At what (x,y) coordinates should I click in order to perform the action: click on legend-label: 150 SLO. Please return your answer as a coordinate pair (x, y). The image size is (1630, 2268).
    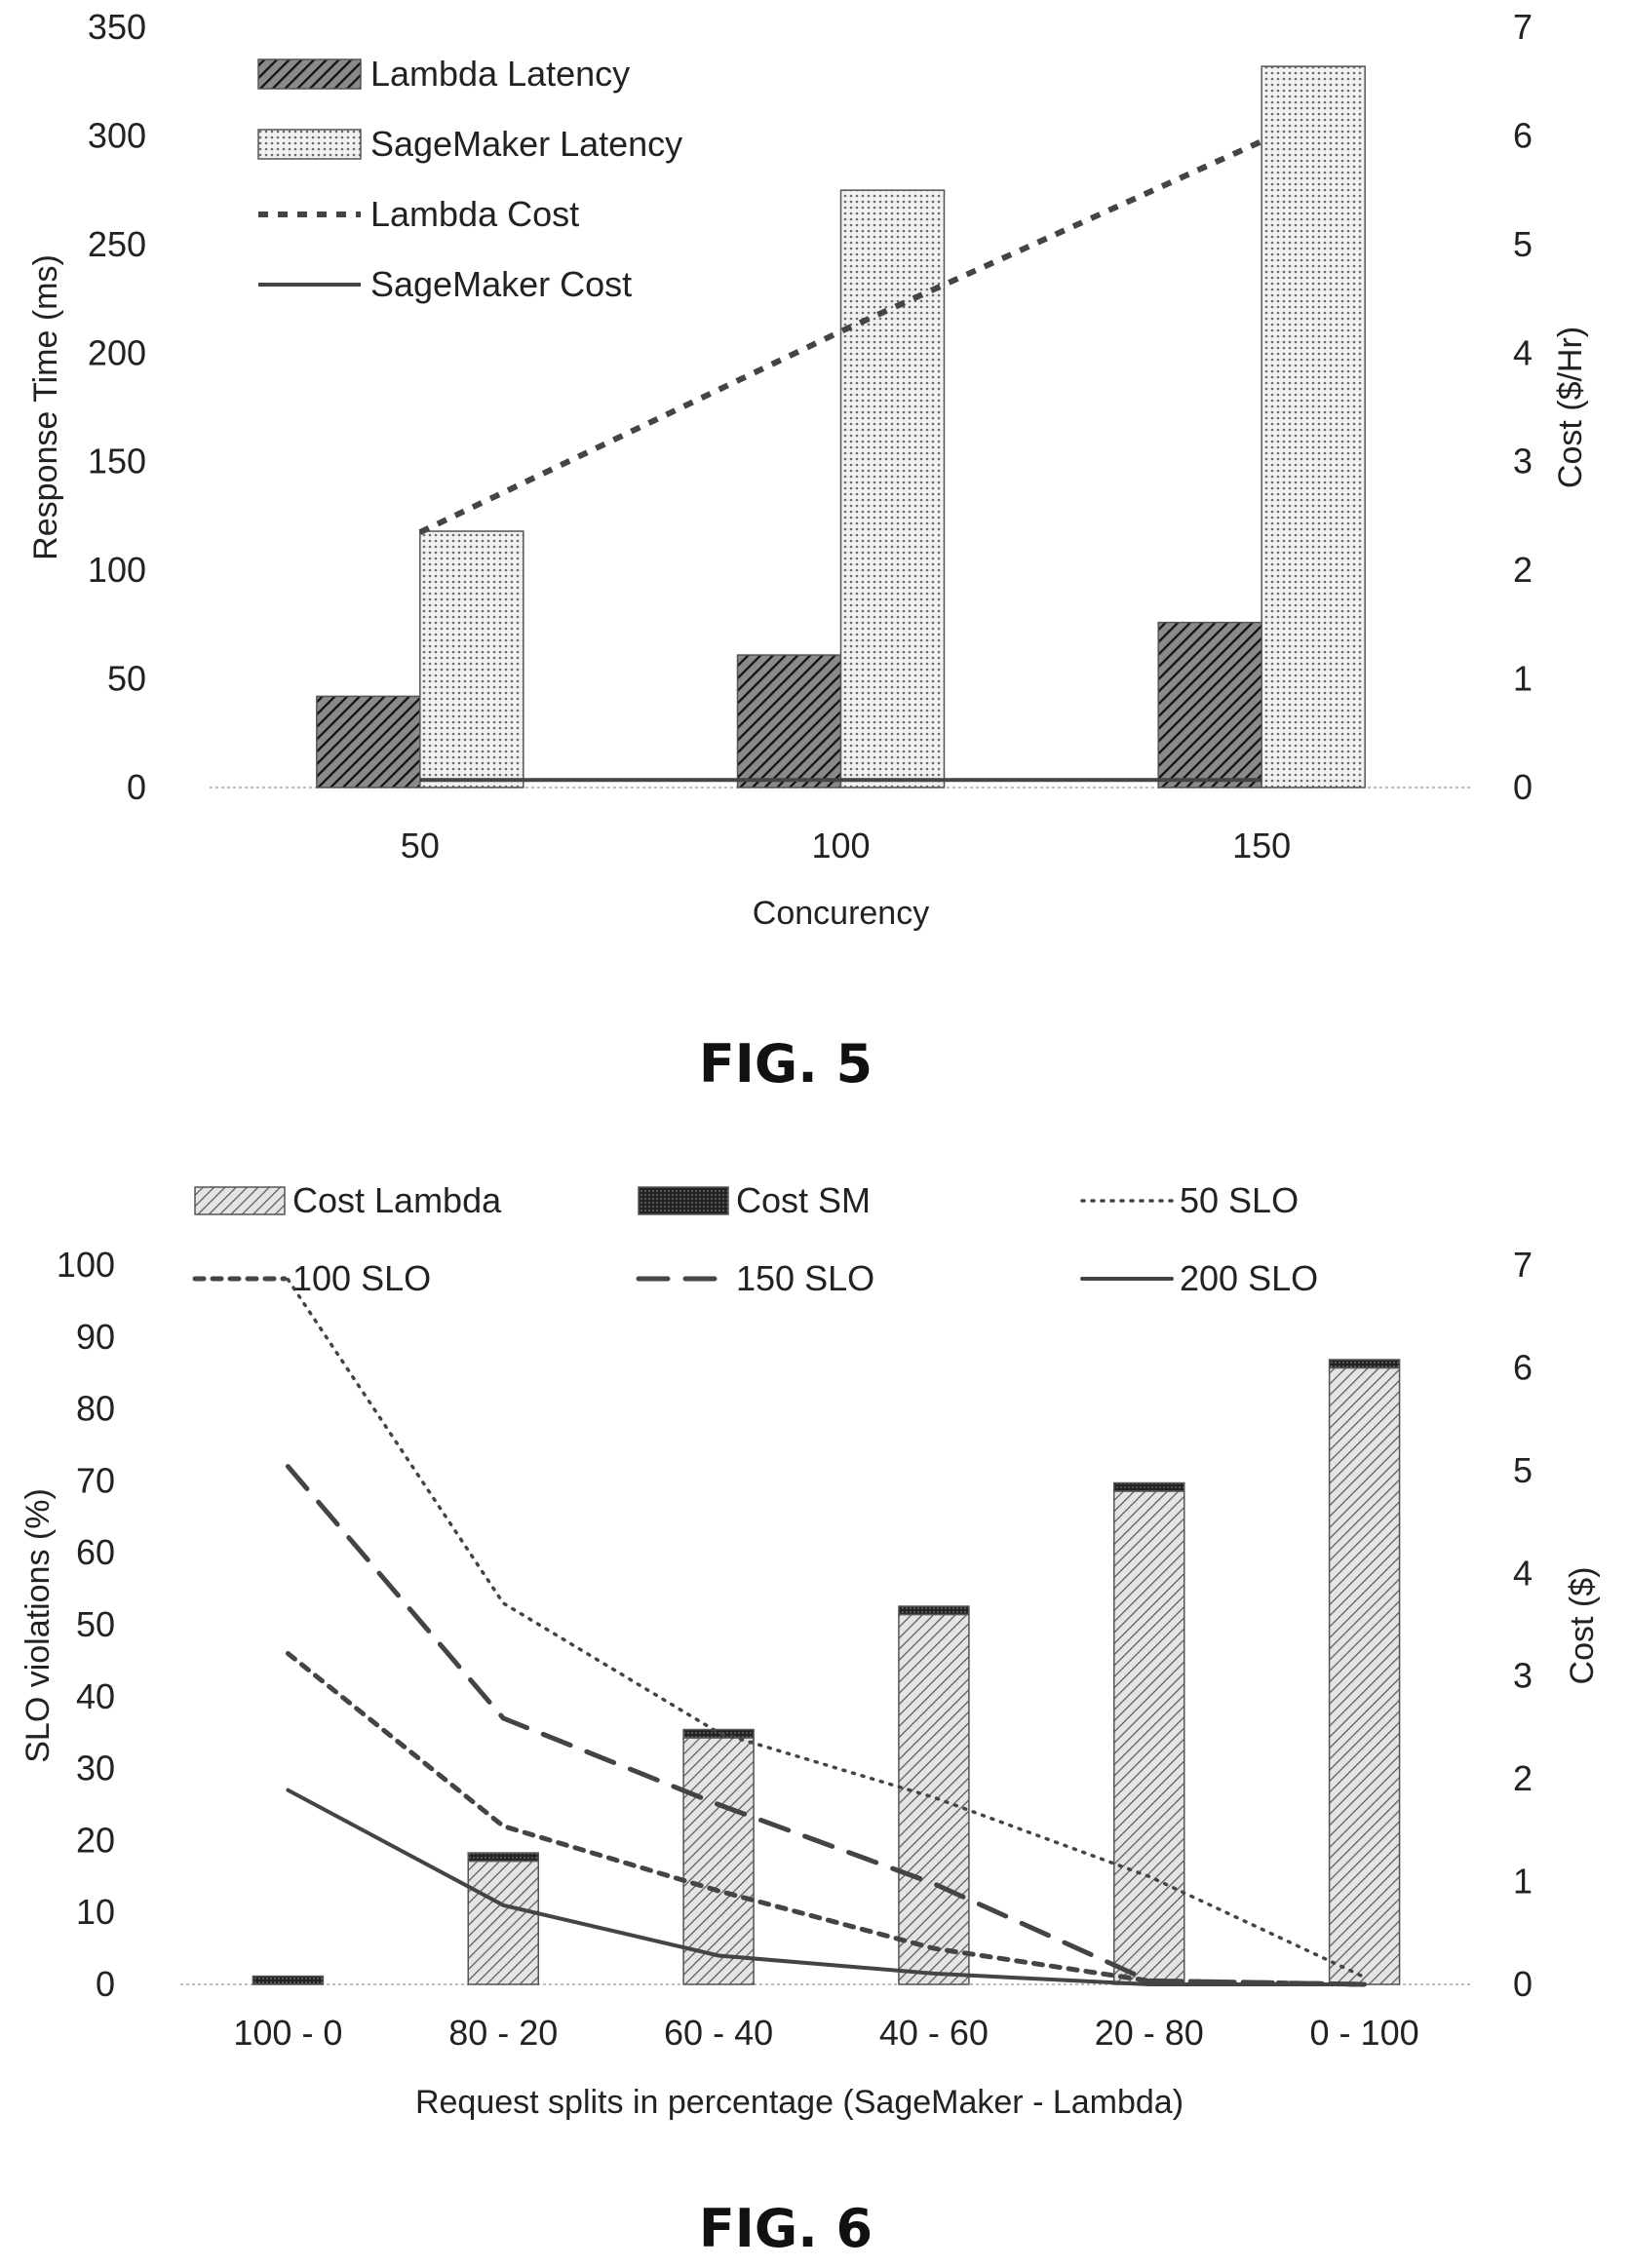
    Looking at the image, I should click on (805, 1278).